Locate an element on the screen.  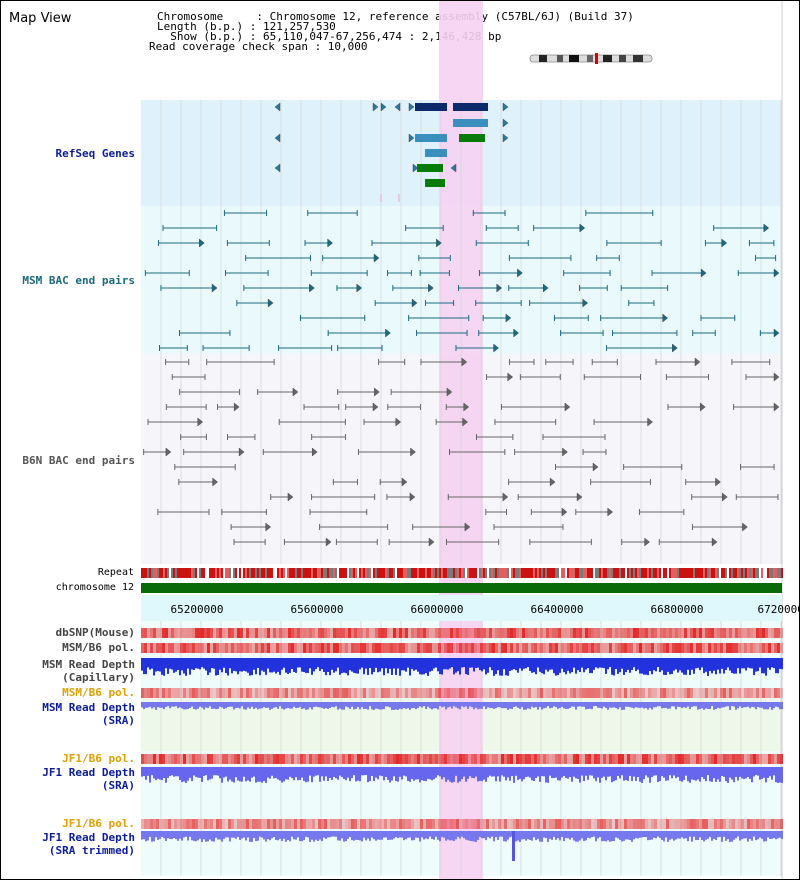
gene-arrow is located at coordinates (411, 107).